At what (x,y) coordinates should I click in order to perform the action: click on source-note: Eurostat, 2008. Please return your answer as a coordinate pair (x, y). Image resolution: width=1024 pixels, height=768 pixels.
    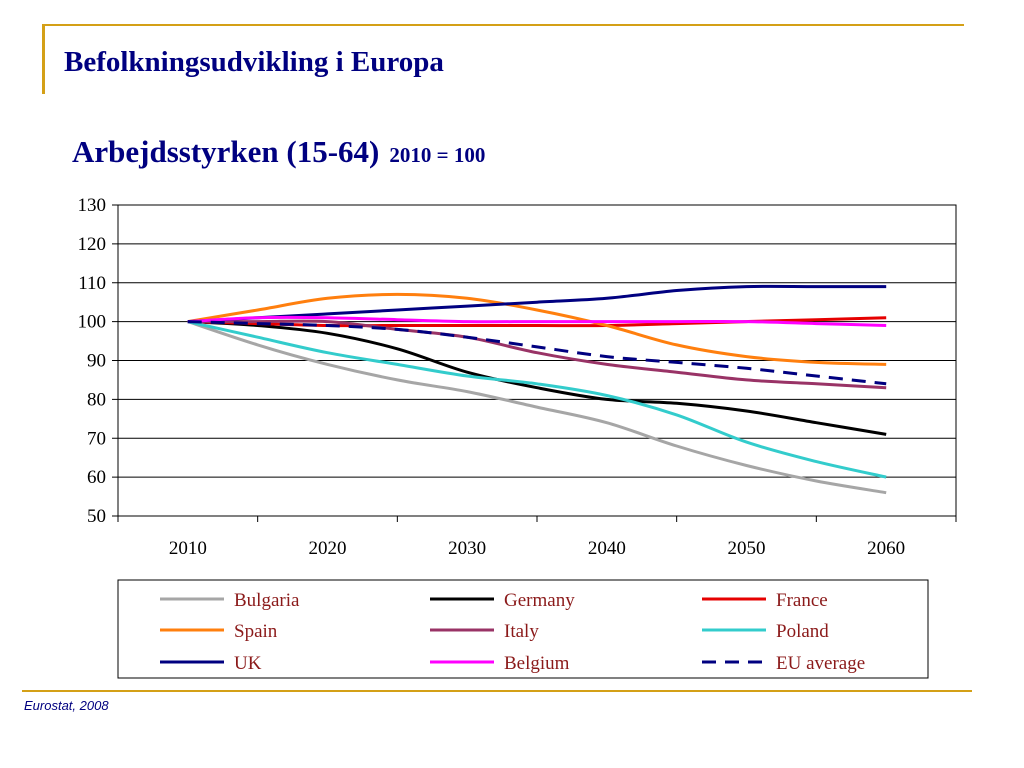
    Looking at the image, I should click on (66, 705).